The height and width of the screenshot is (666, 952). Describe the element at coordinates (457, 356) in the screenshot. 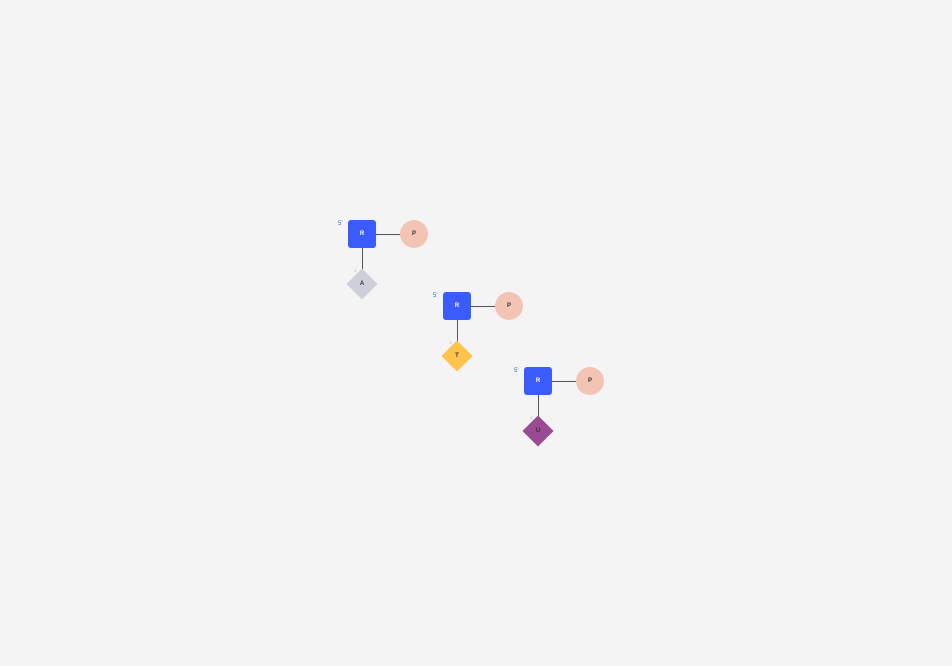

I see `base-label: T` at that location.